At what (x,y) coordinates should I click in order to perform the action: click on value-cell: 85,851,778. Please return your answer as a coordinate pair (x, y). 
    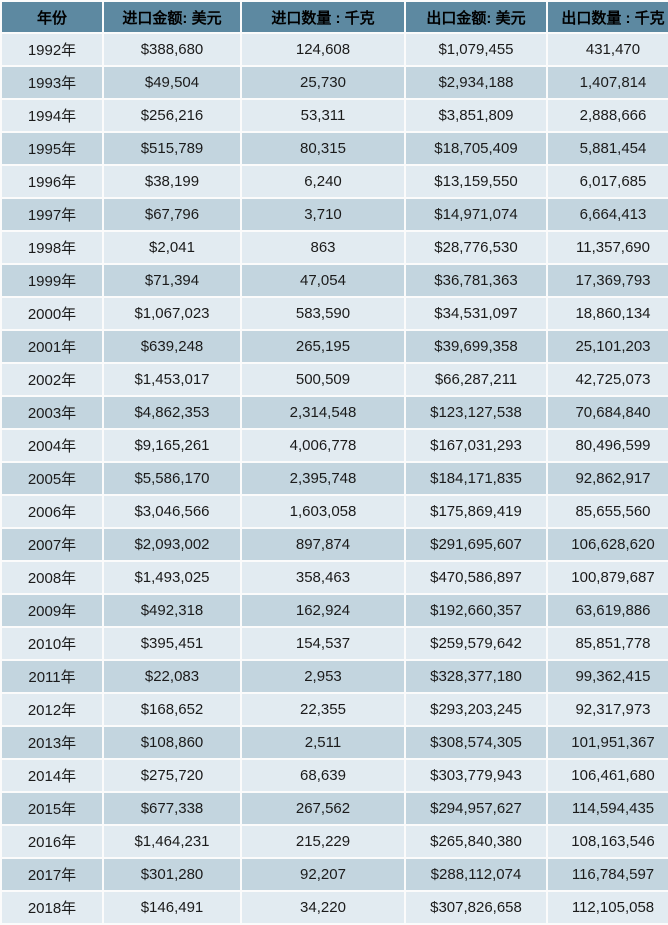
    Looking at the image, I should click on (608, 643).